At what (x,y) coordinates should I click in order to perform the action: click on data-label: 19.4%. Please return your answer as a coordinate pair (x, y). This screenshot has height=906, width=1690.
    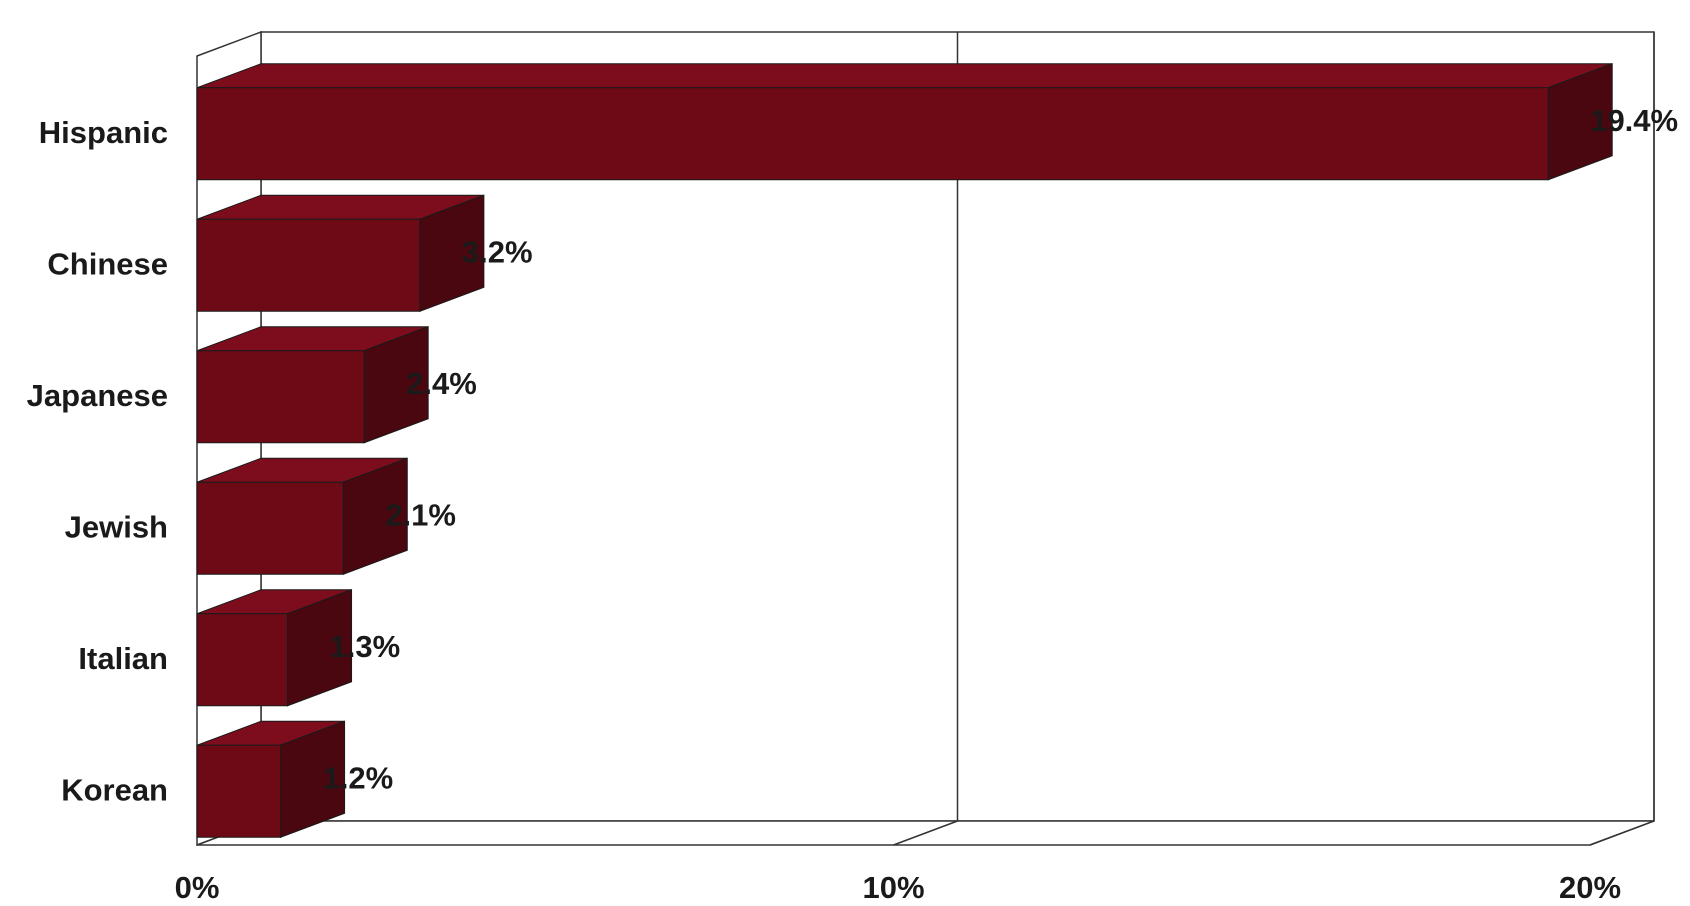
    Looking at the image, I should click on (1634, 120).